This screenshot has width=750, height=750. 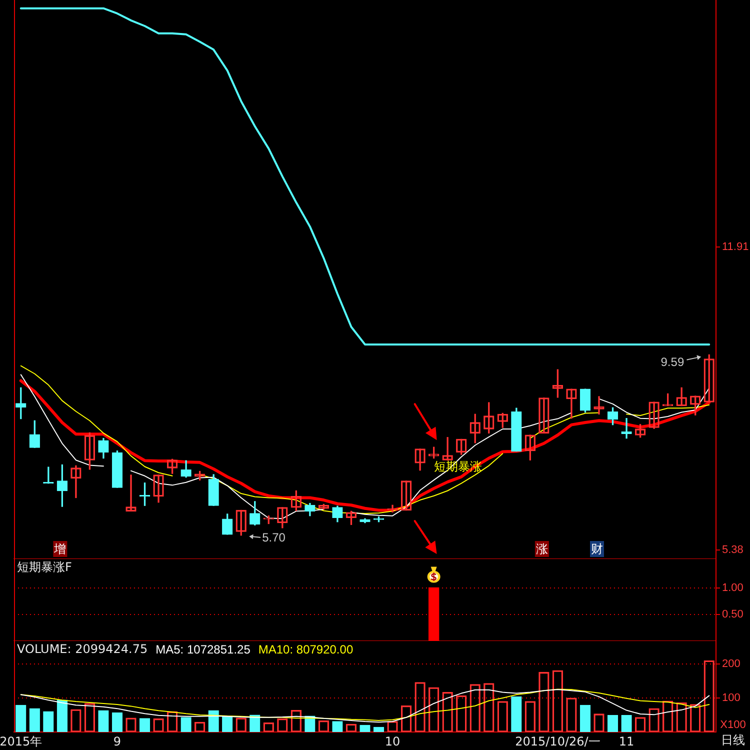 What do you see at coordinates (672, 362) in the screenshot?
I see `annotation: 9.59` at bounding box center [672, 362].